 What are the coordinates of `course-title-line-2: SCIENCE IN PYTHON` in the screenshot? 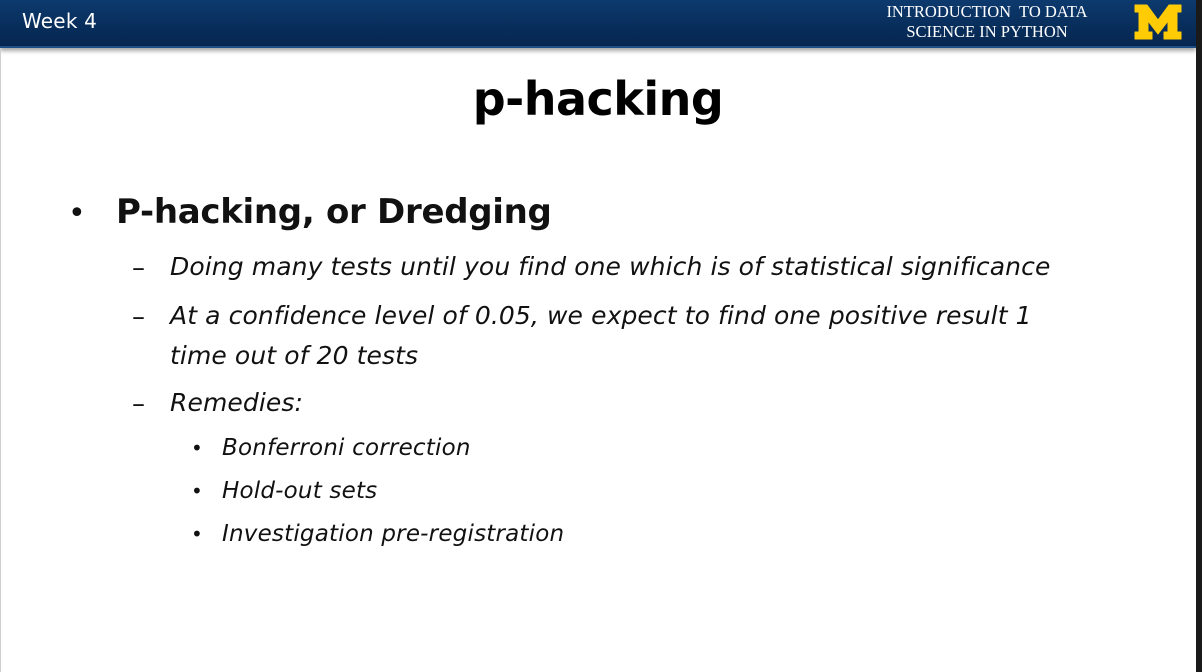 It's located at (987, 31).